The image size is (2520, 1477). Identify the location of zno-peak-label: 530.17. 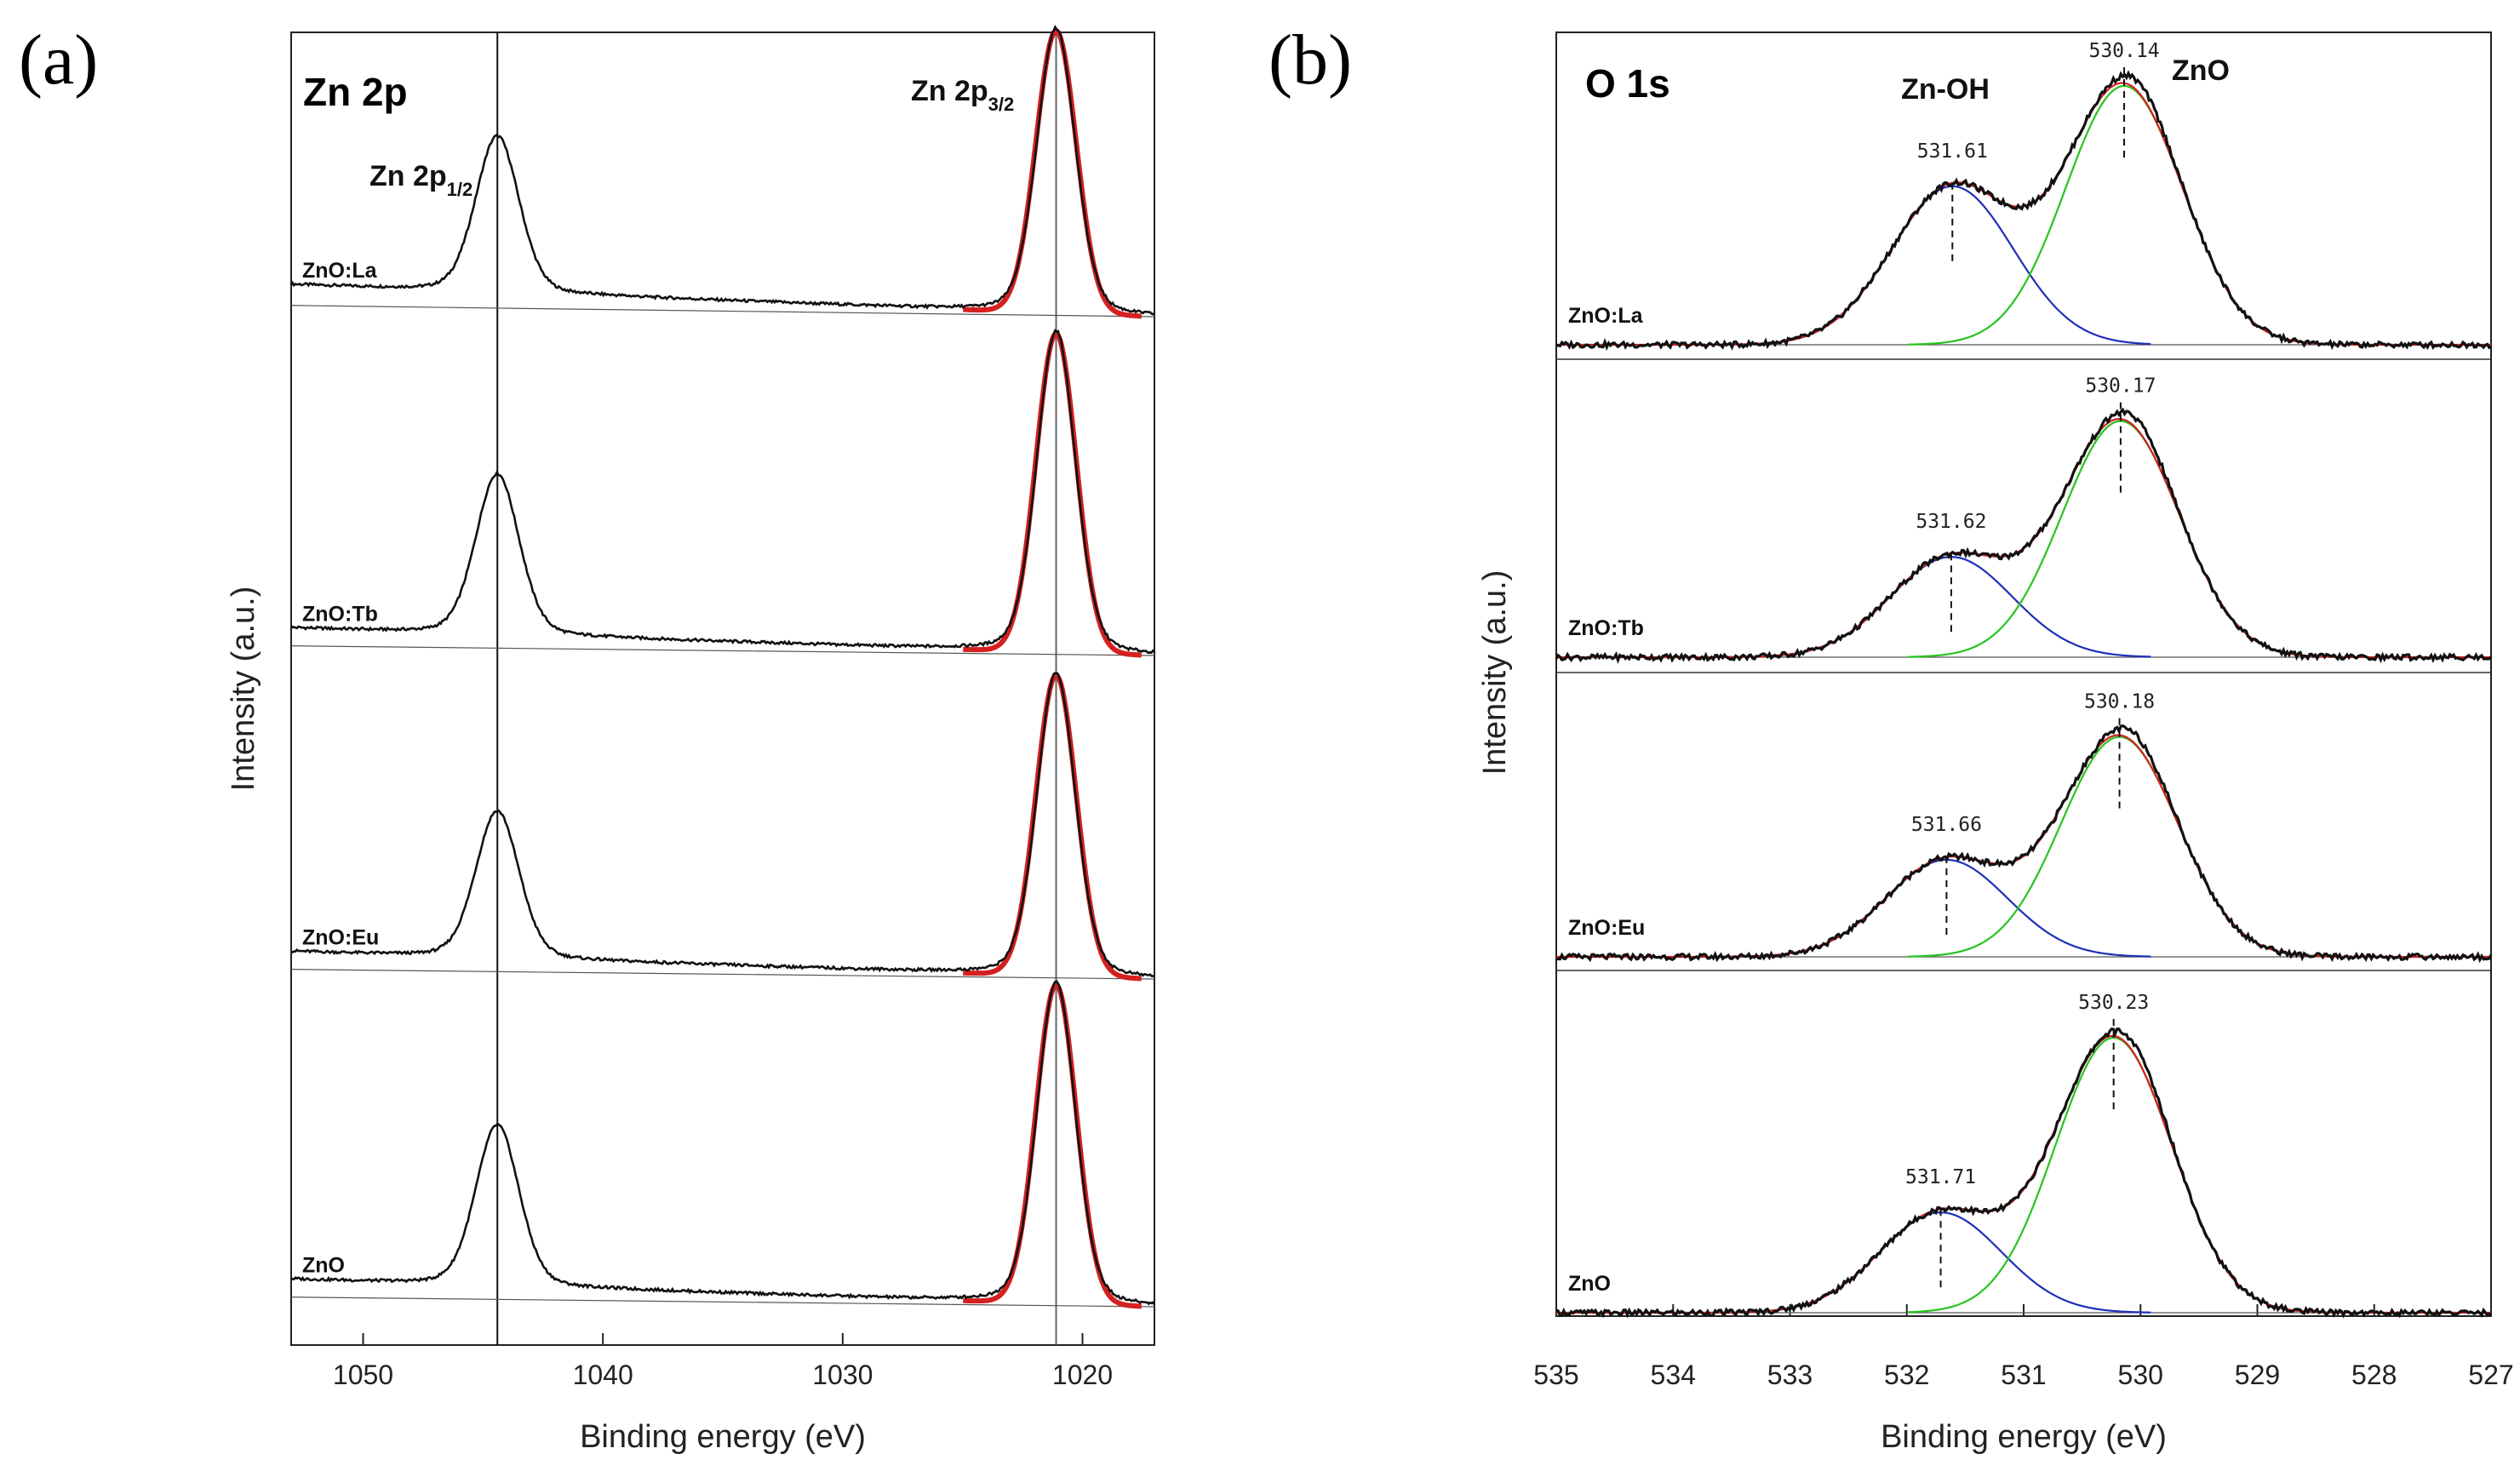
(2120, 386).